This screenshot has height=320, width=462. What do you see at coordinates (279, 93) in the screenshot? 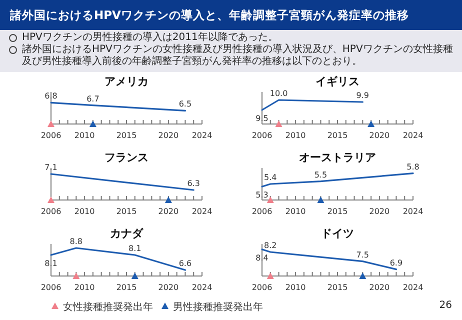
I see `data-label: 10.0` at bounding box center [279, 93].